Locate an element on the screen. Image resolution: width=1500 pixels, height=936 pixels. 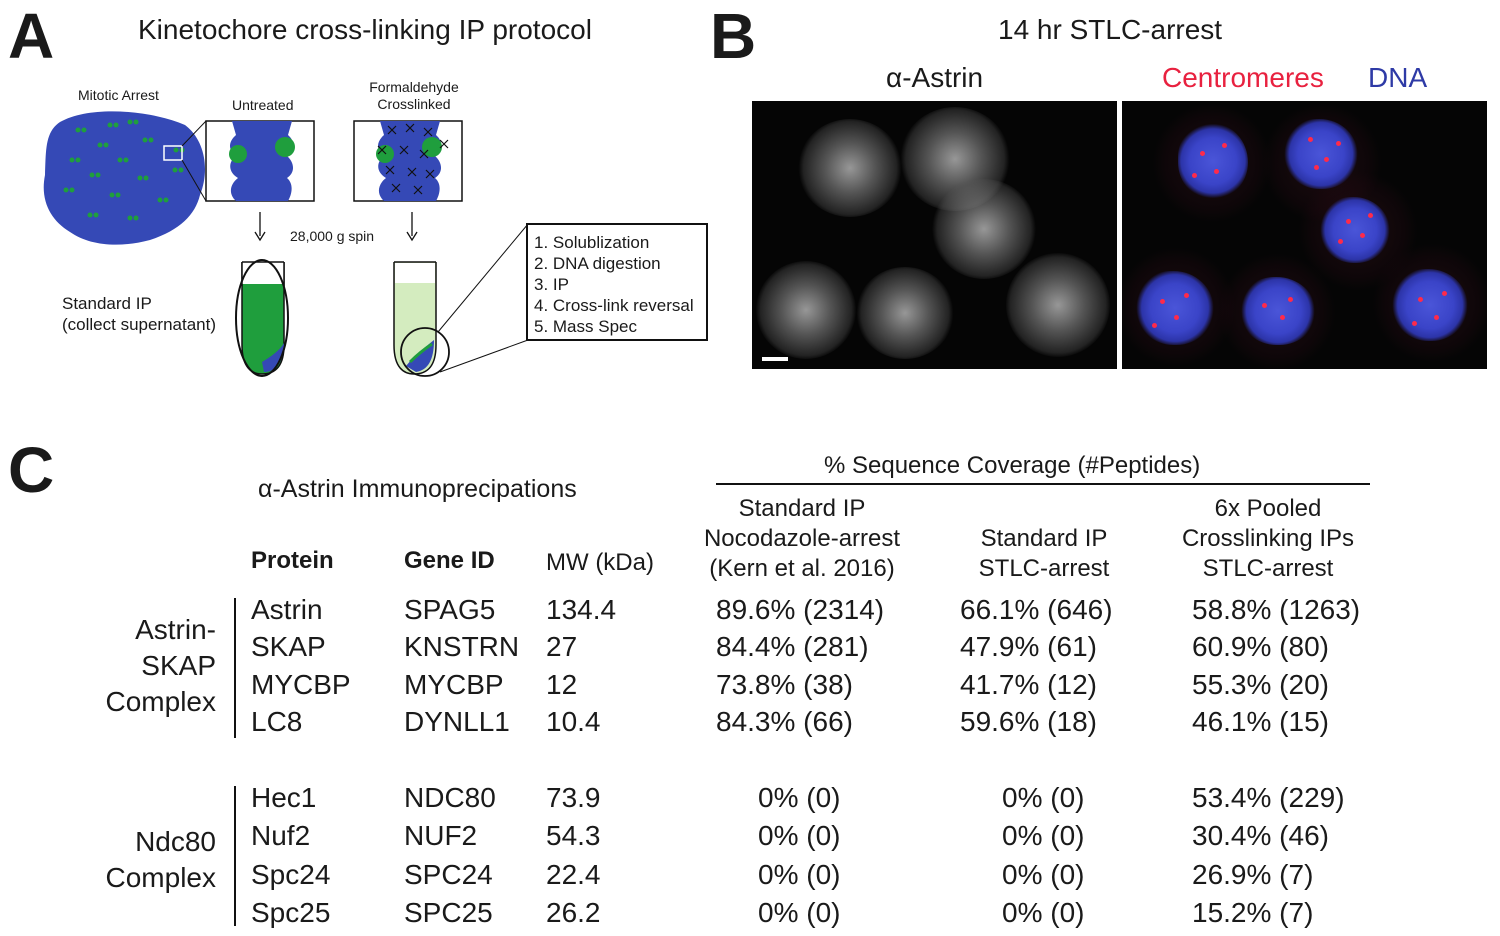
cell-c3: 55.3% (20) is located at coordinates (1260, 684).